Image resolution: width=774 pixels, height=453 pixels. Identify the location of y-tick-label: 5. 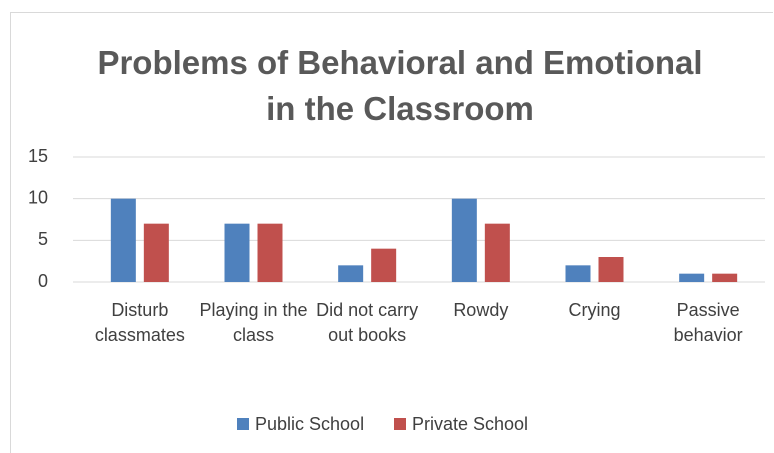
(43, 239).